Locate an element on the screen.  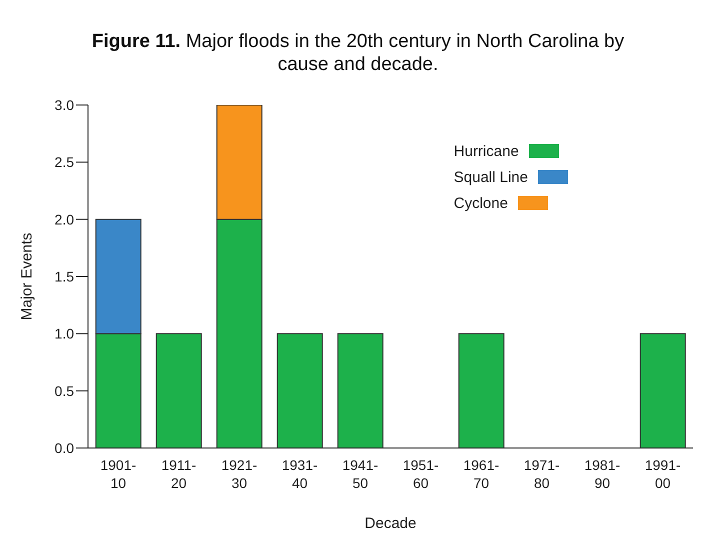
x-tick-label: 1981-90 is located at coordinates (602, 474).